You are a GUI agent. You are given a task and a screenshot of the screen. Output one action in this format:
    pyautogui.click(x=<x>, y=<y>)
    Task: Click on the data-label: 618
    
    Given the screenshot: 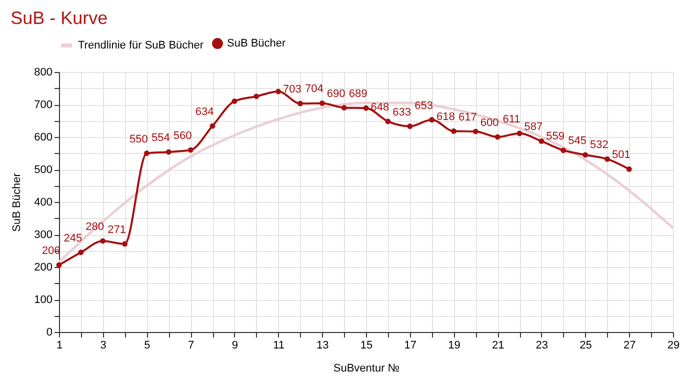 What is the action you would take?
    pyautogui.click(x=445, y=117)
    